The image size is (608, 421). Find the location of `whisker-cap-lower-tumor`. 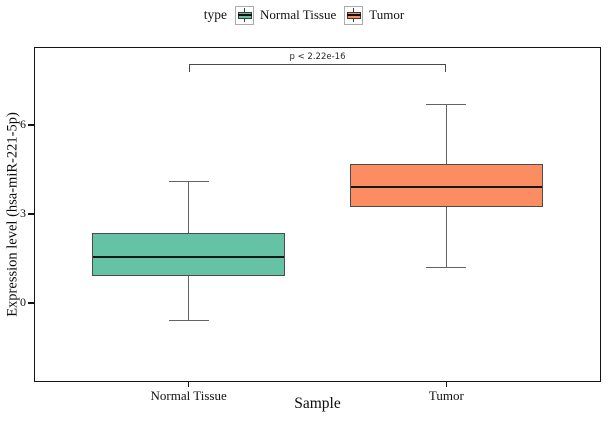

whisker-cap-lower-tumor is located at coordinates (446, 267).